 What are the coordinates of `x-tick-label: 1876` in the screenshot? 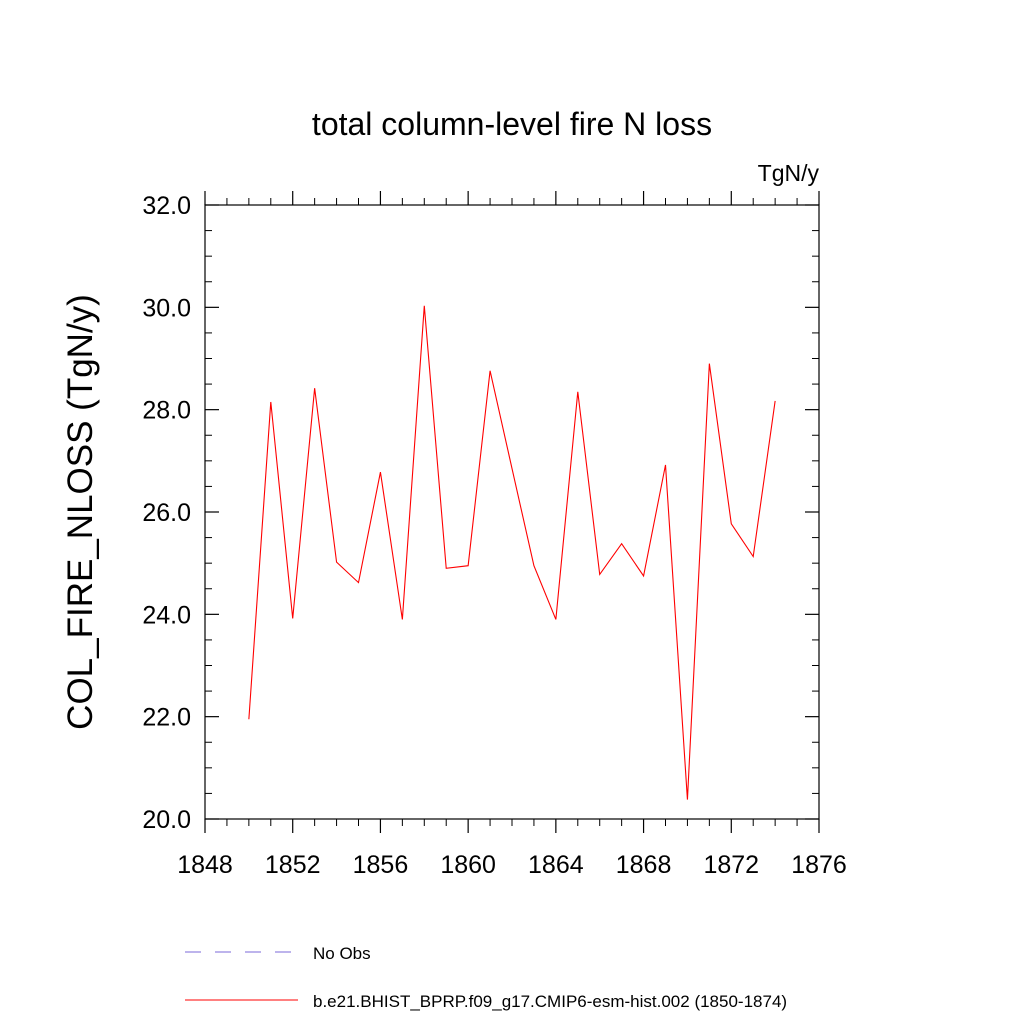 It's located at (819, 865).